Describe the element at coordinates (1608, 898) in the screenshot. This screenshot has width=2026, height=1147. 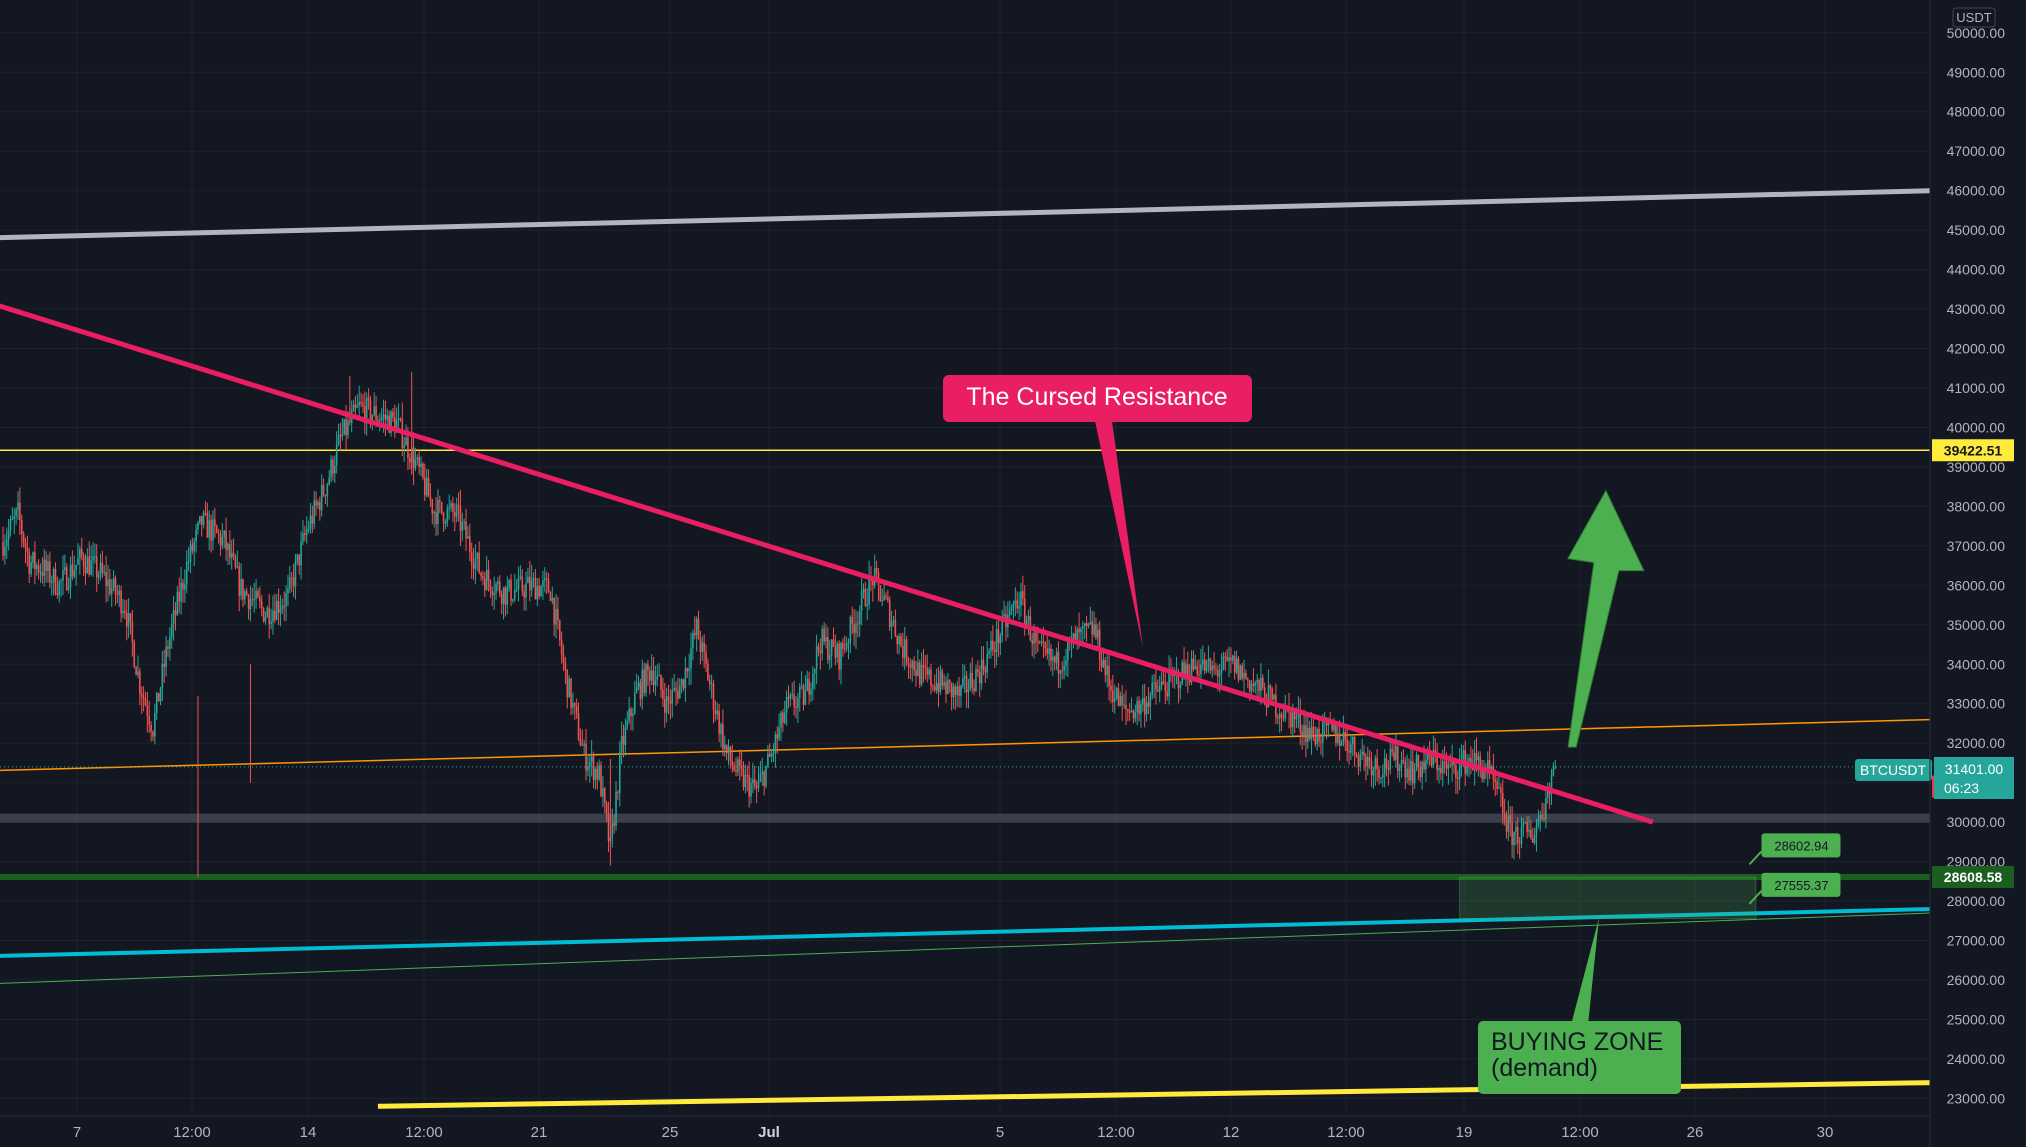
I see `buying-zone-box` at that location.